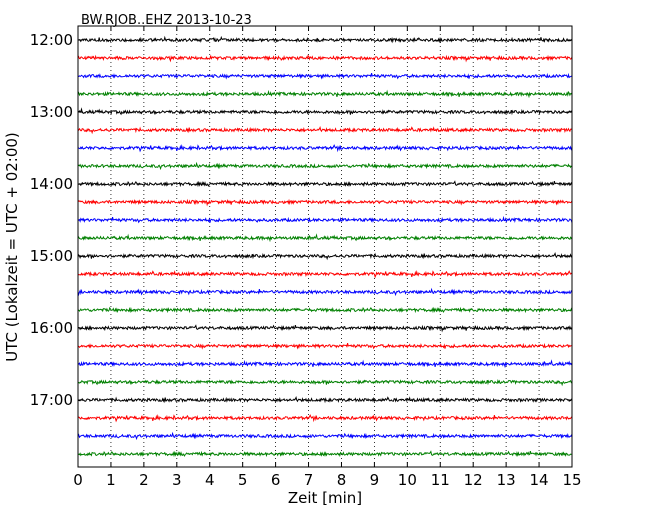 This screenshot has height=520, width=650. Describe the element at coordinates (571, 480) in the screenshot. I see `x-tick-label: 15` at that location.